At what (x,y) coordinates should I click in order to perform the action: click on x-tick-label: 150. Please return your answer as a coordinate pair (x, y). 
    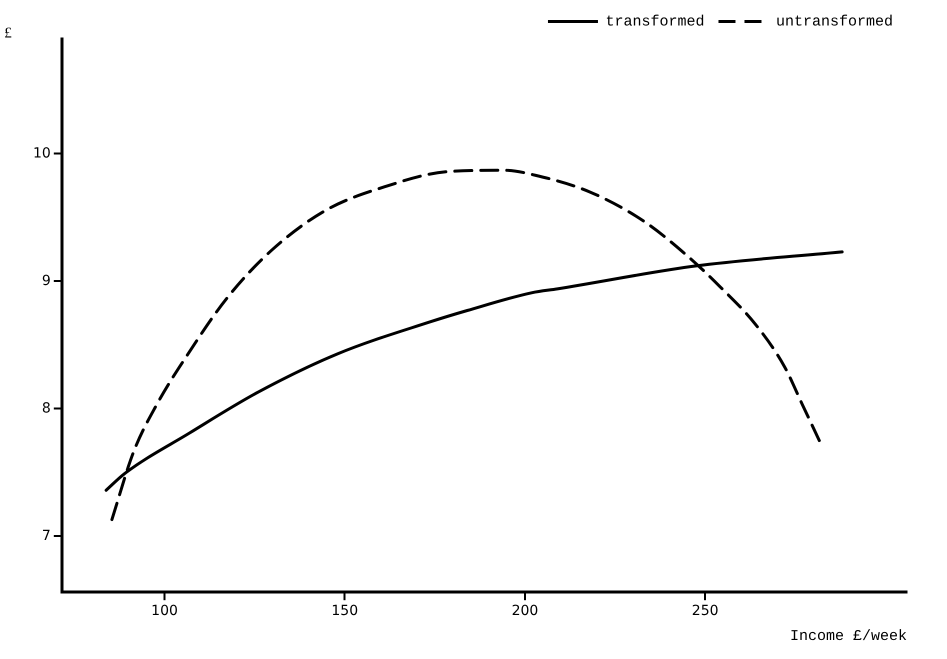
    Looking at the image, I should click on (344, 611).